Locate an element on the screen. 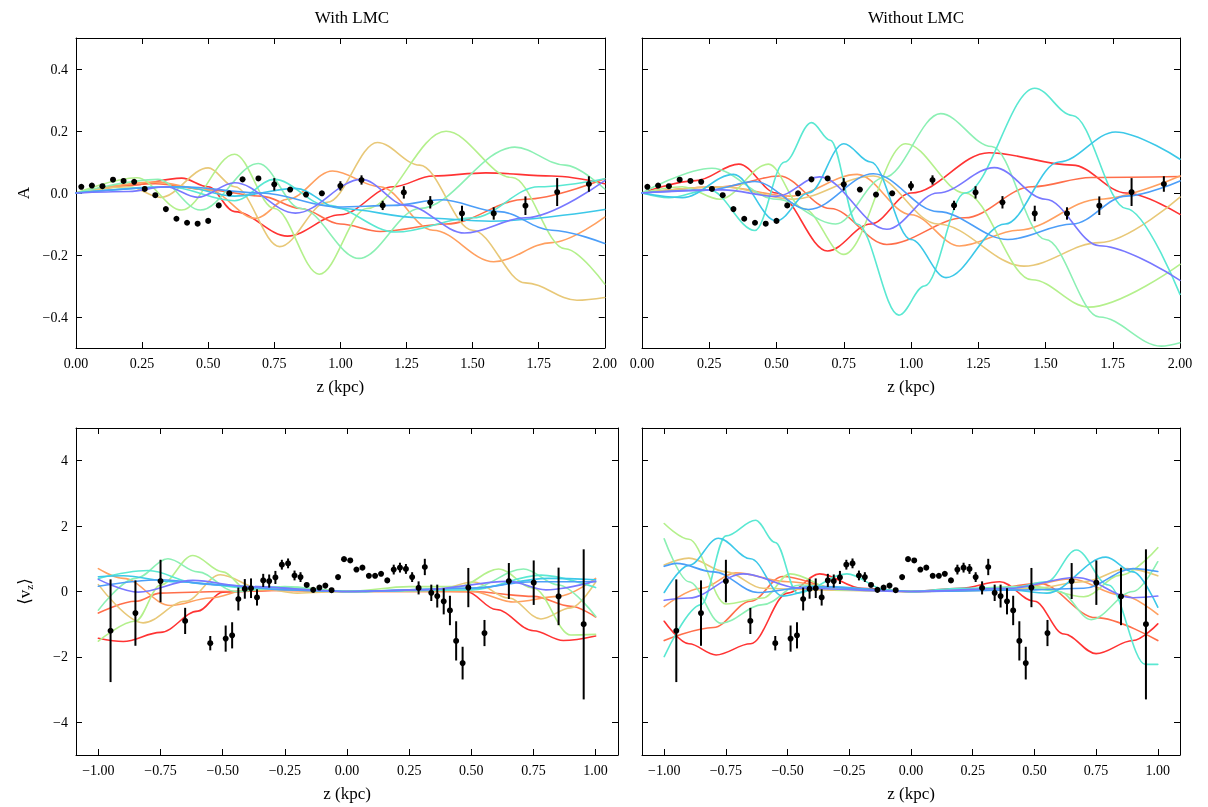 This screenshot has width=1208, height=807. y-tick-label: 0 is located at coordinates (64, 591).